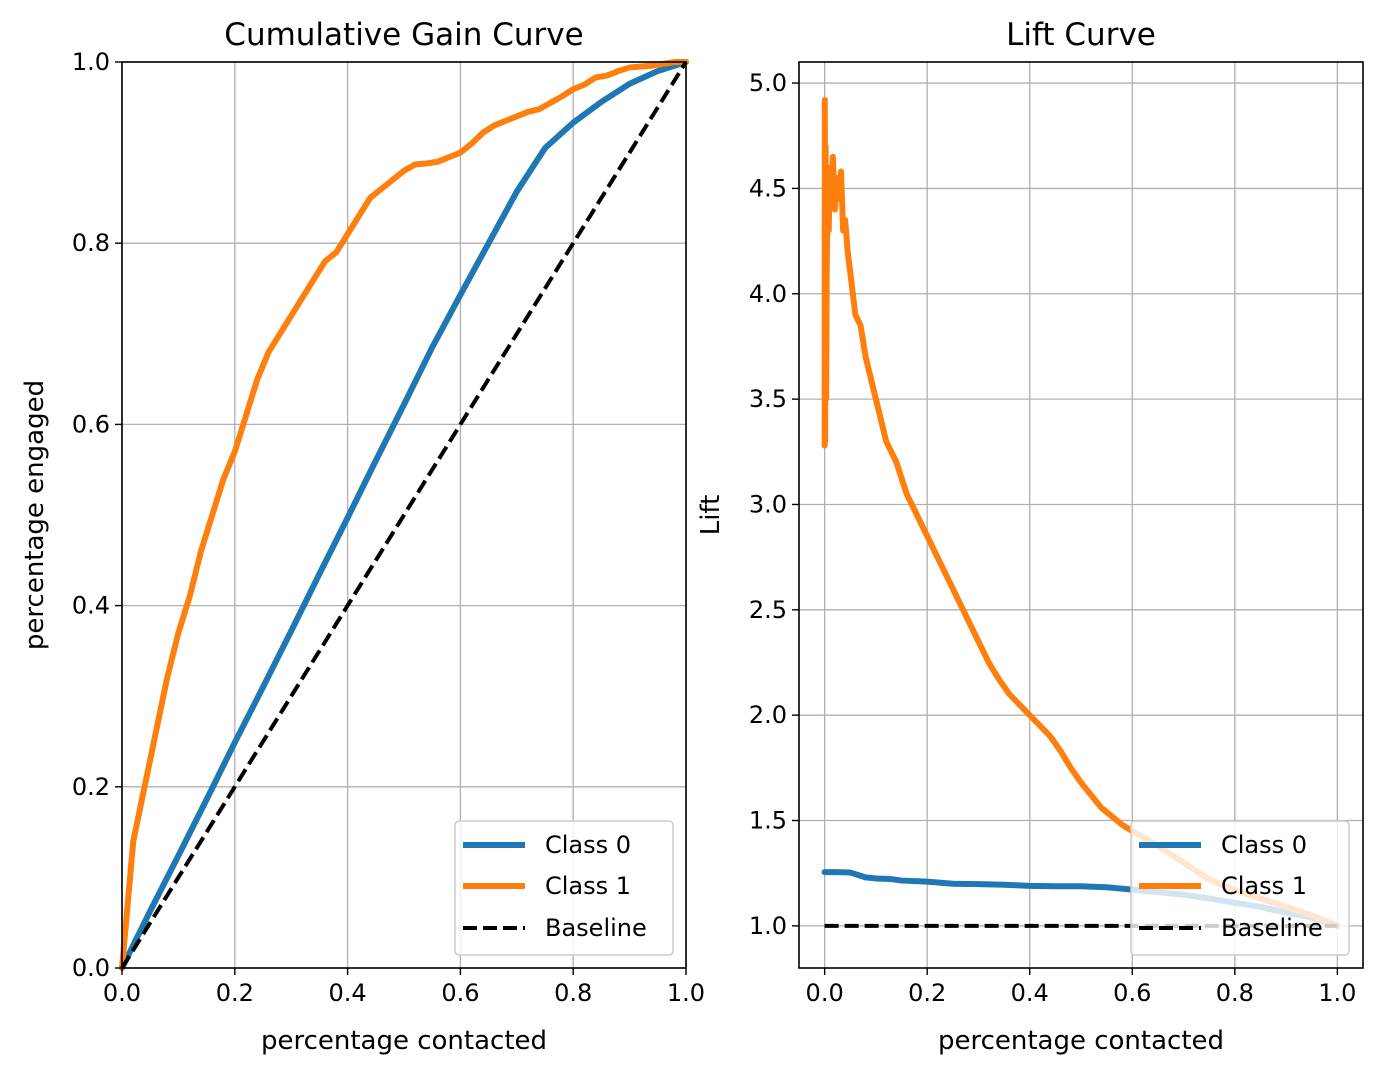 Image resolution: width=1382 pixels, height=1075 pixels. I want to click on gain-y-tick-label-5: 1.0, so click(91, 62).